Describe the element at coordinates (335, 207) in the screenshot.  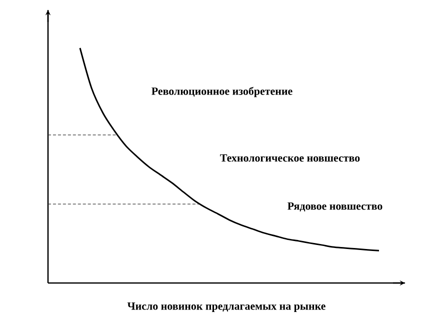
I see `annotation: Рядовое новшество` at that location.